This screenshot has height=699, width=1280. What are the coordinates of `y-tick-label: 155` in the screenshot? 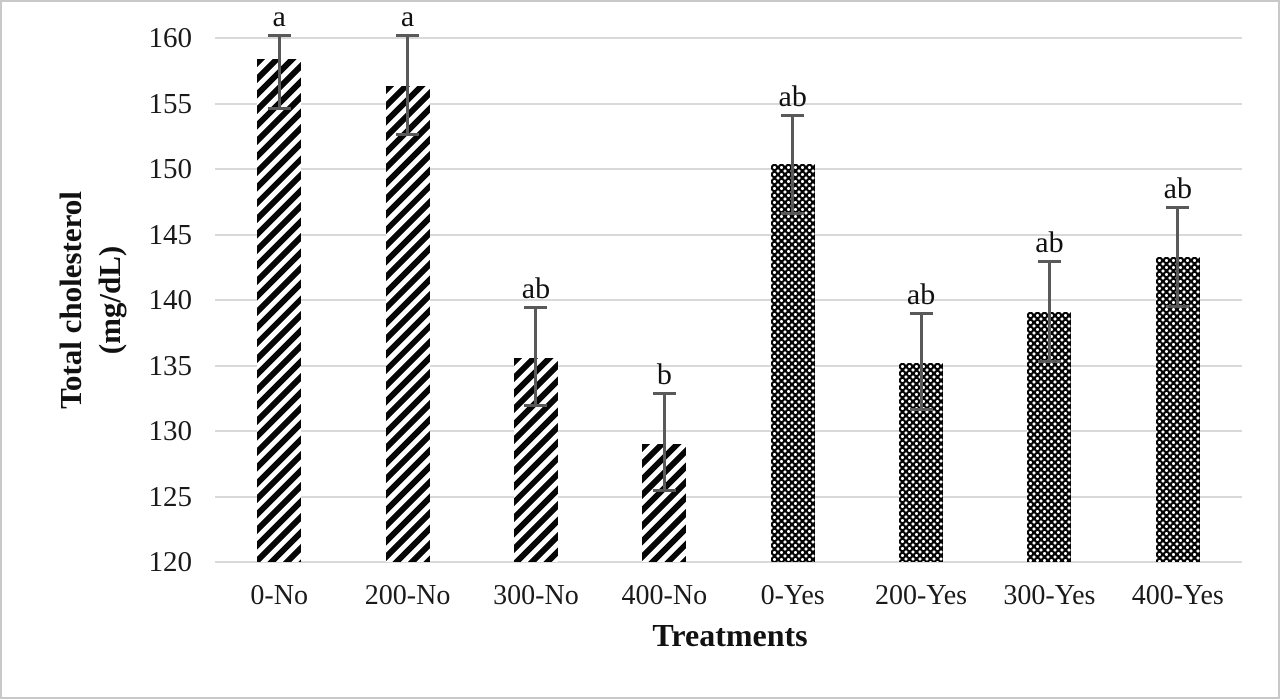 It's located at (170, 103).